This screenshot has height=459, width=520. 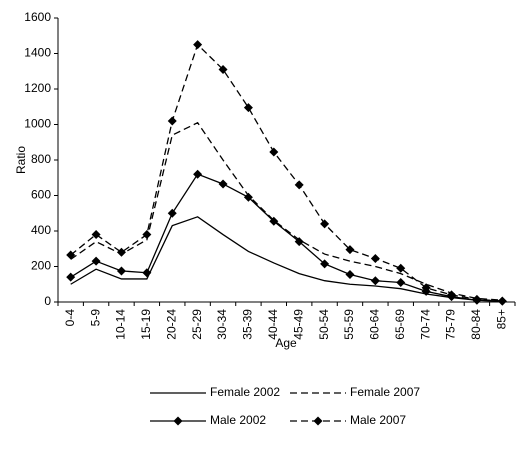 I want to click on legend-label: Female 2002, so click(x=245, y=392).